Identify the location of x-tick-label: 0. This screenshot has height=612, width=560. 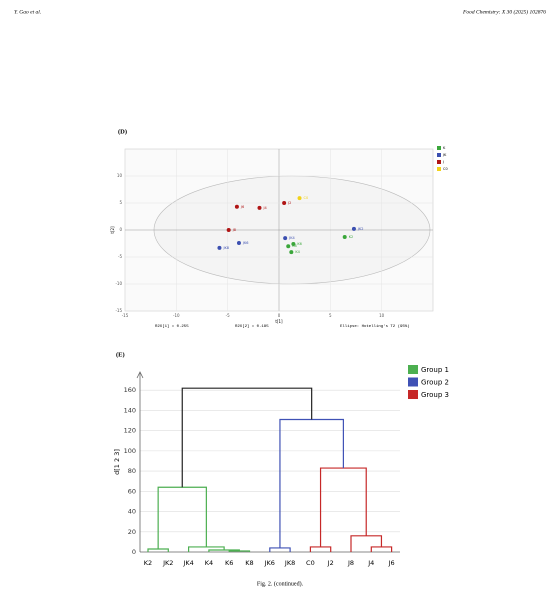
(279, 315).